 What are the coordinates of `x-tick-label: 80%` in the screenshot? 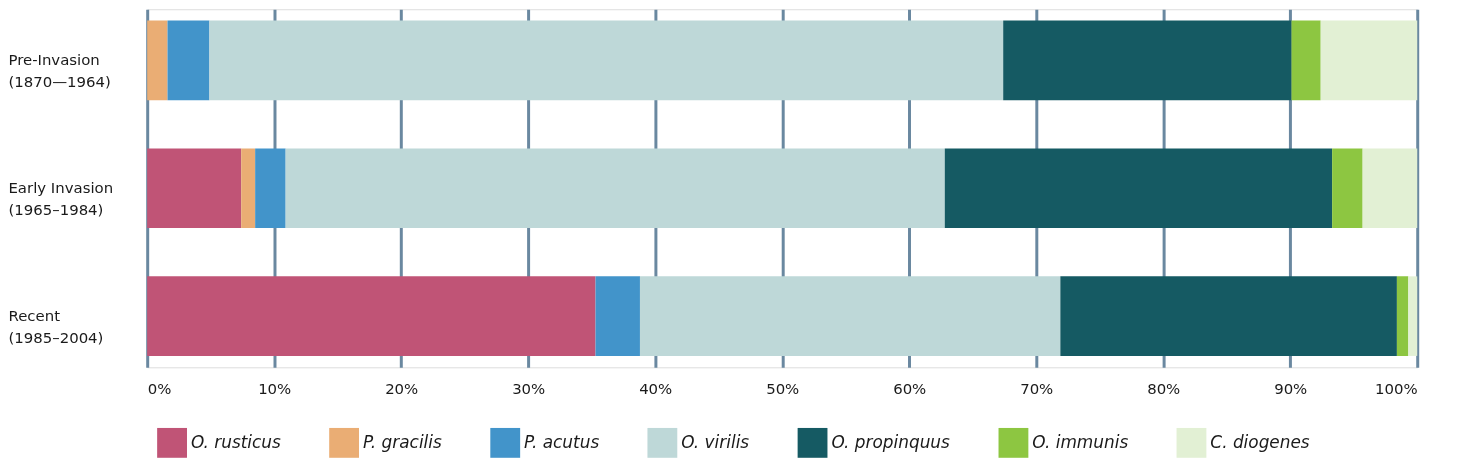 It's located at (1164, 388).